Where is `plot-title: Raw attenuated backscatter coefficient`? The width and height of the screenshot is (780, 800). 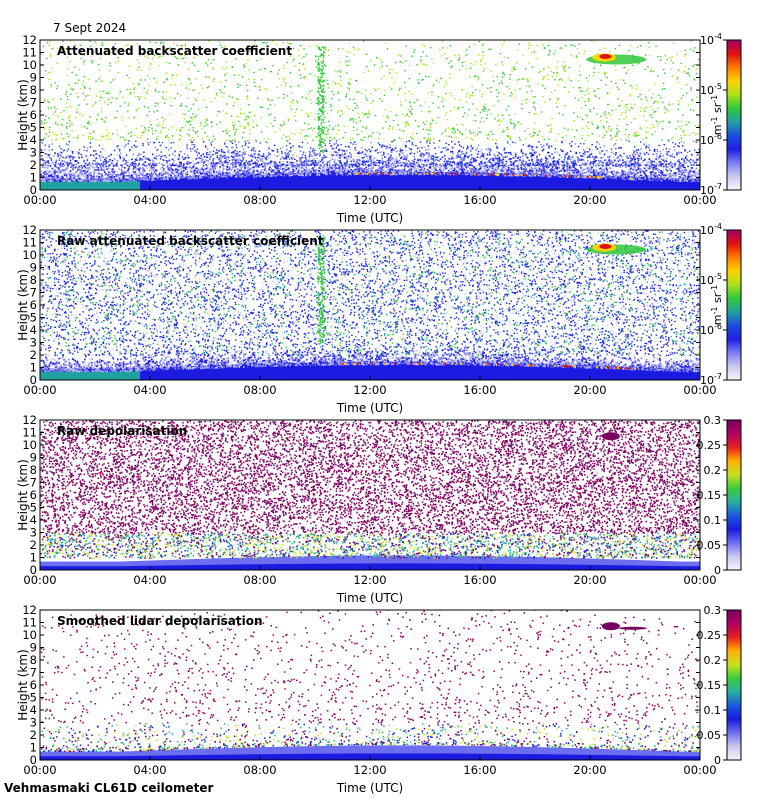 plot-title: Raw attenuated backscatter coefficient is located at coordinates (190, 241).